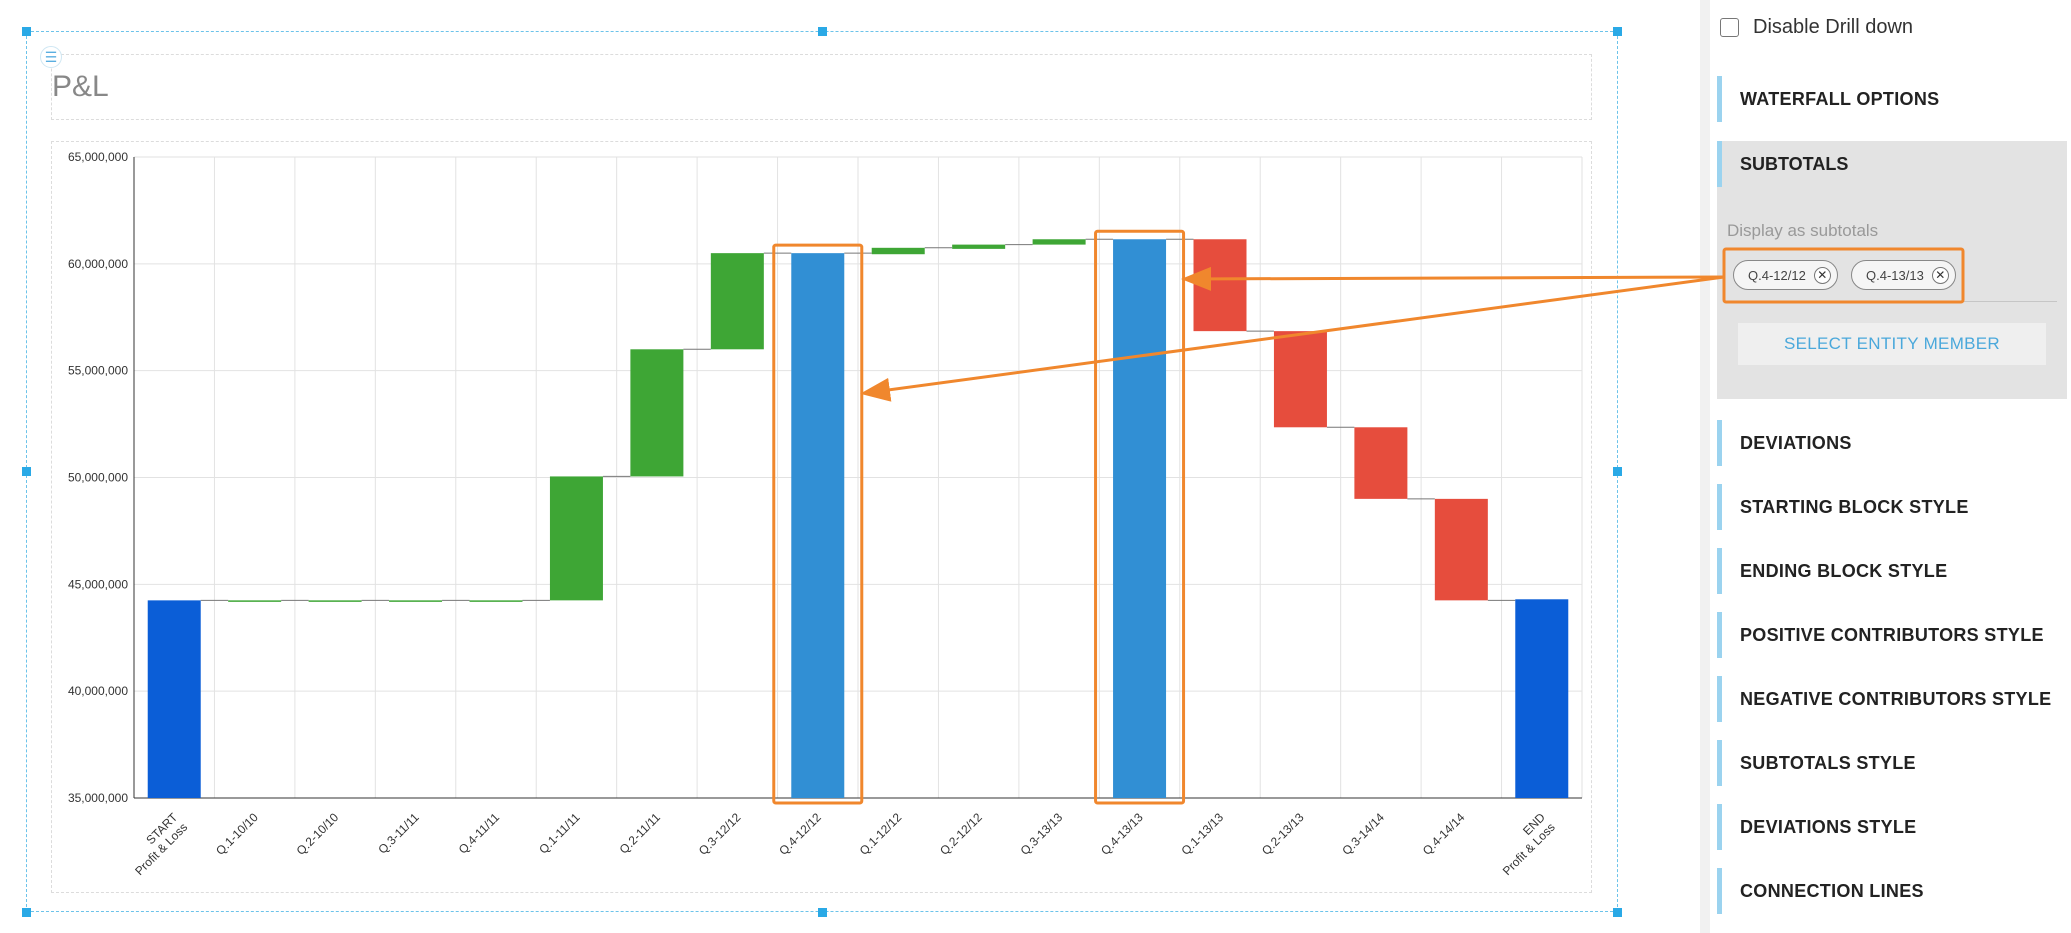 This screenshot has height=933, width=2071. I want to click on bar-Q.3-12/12, so click(737, 301).